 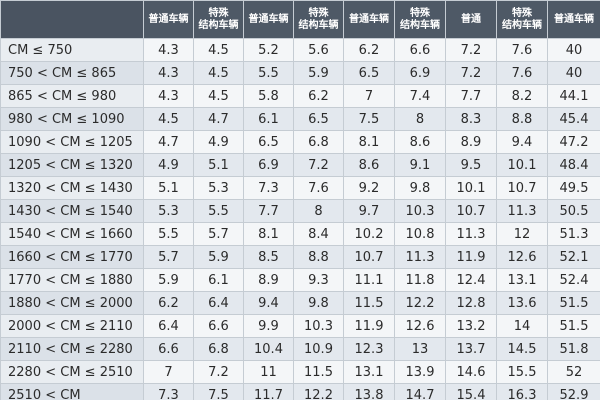 What do you see at coordinates (318, 73) in the screenshot?
I see `value-cell: 5.9` at bounding box center [318, 73].